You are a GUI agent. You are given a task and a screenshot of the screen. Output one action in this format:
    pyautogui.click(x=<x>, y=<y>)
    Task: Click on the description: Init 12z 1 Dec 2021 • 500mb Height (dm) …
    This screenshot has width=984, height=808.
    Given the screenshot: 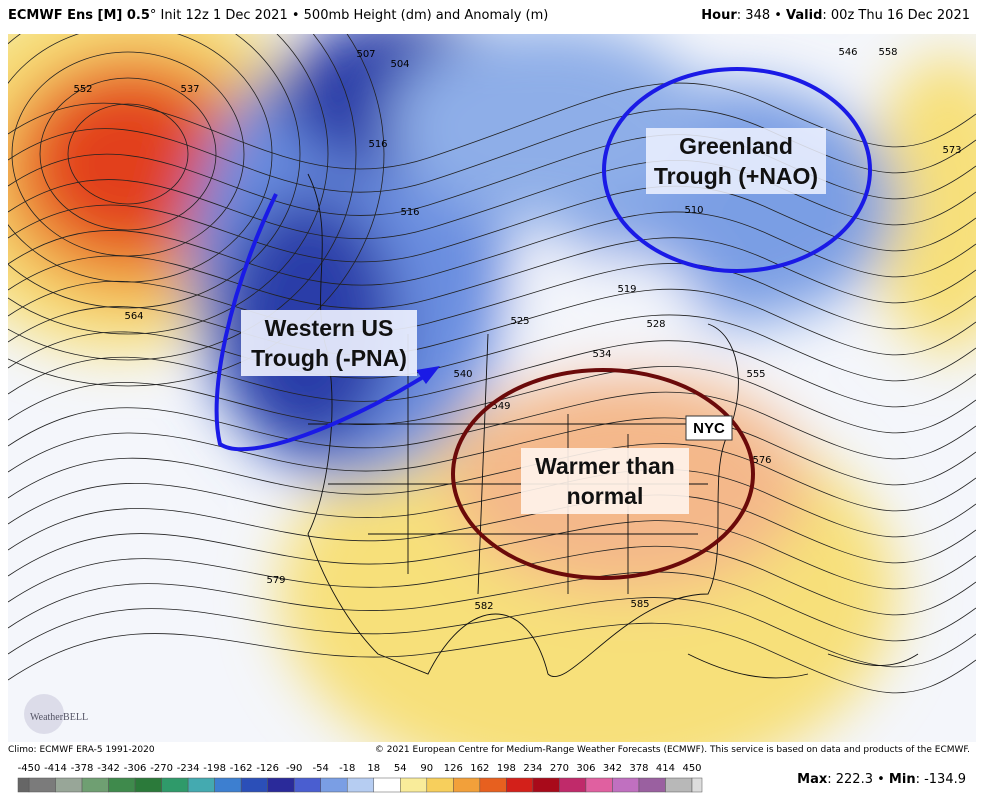 What is the action you would take?
    pyautogui.click(x=354, y=15)
    